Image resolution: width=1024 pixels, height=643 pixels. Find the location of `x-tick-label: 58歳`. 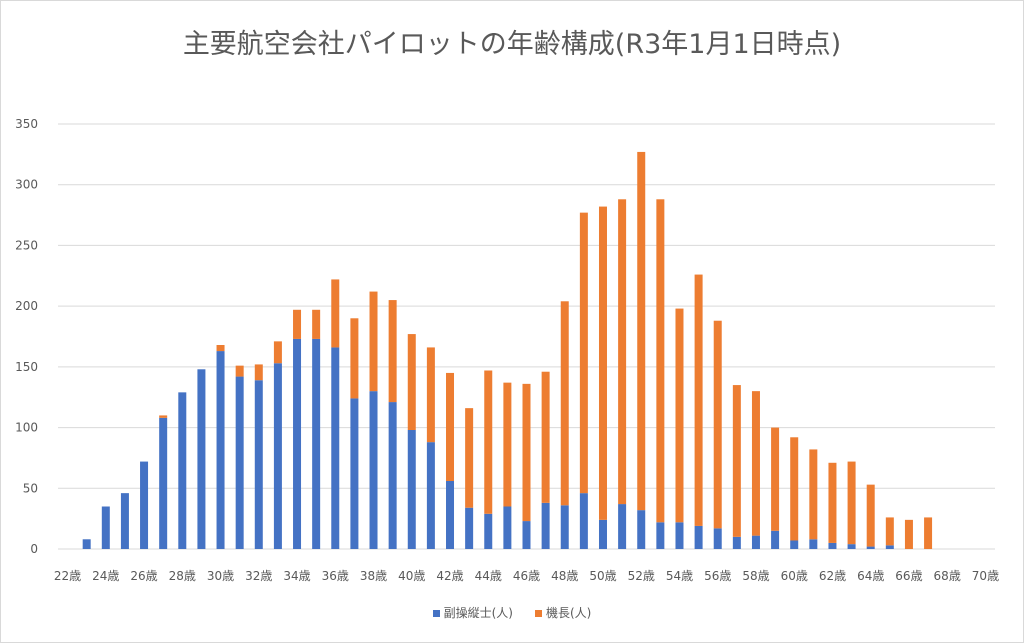

x-tick-label: 58歳 is located at coordinates (755, 576).